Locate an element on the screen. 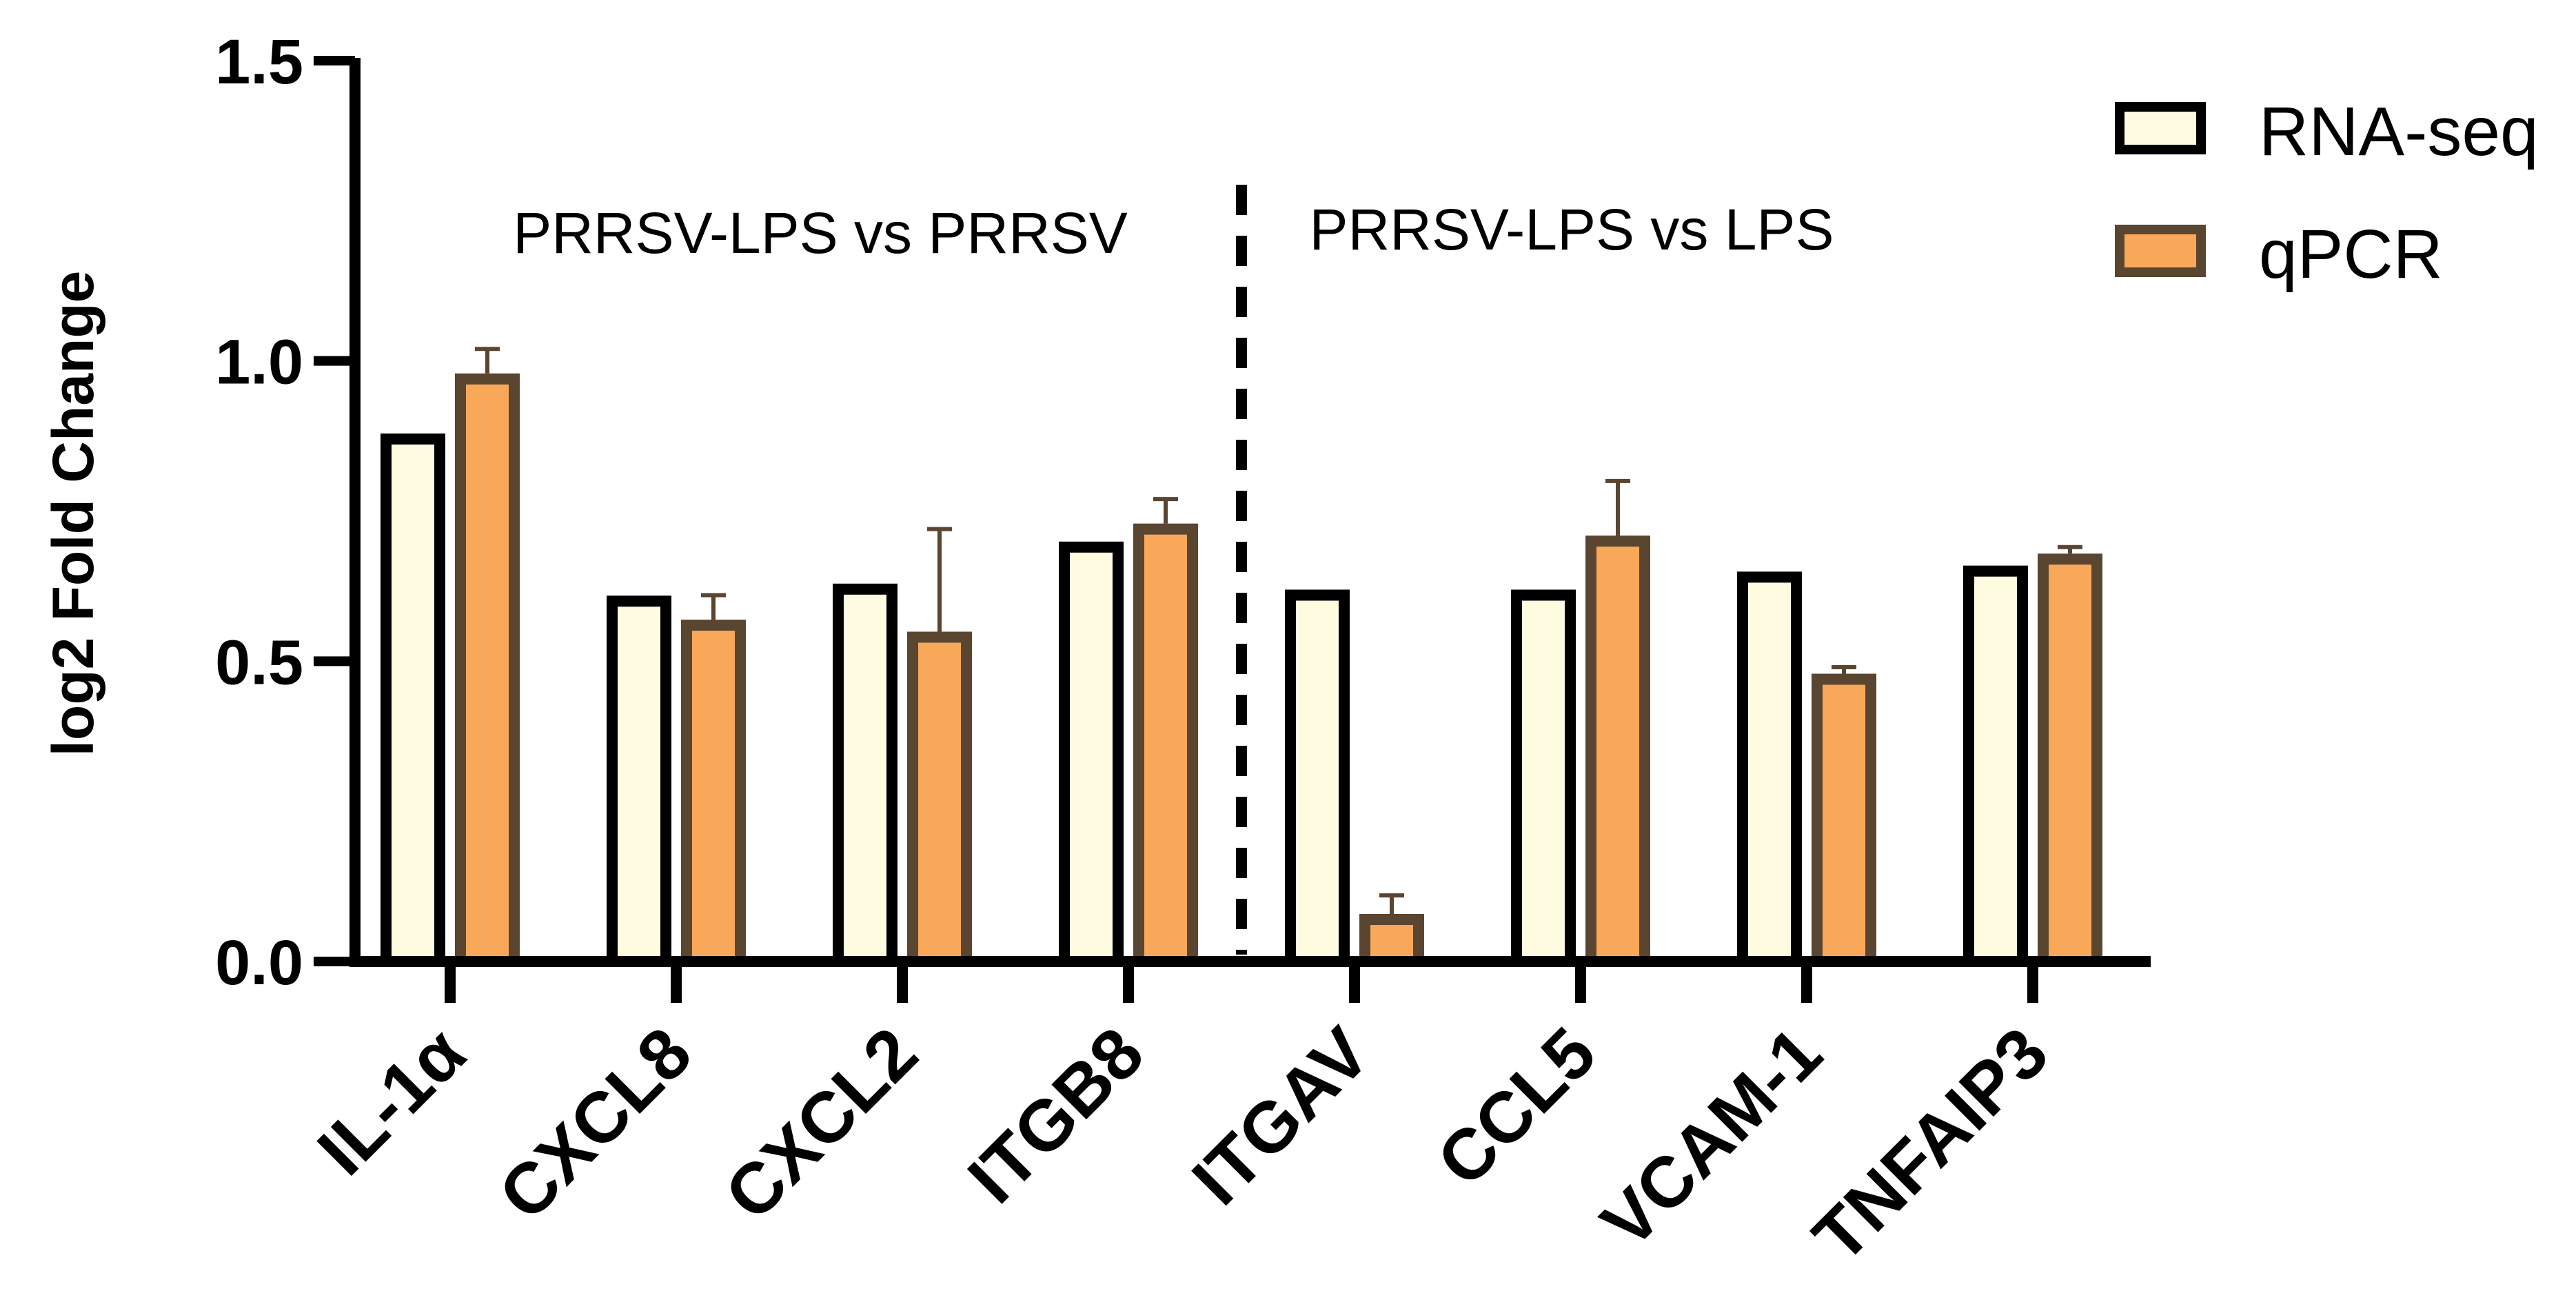 Image resolution: width=2576 pixels, height=1313 pixels. bar-rna-seq-cxcl8 is located at coordinates (639, 781).